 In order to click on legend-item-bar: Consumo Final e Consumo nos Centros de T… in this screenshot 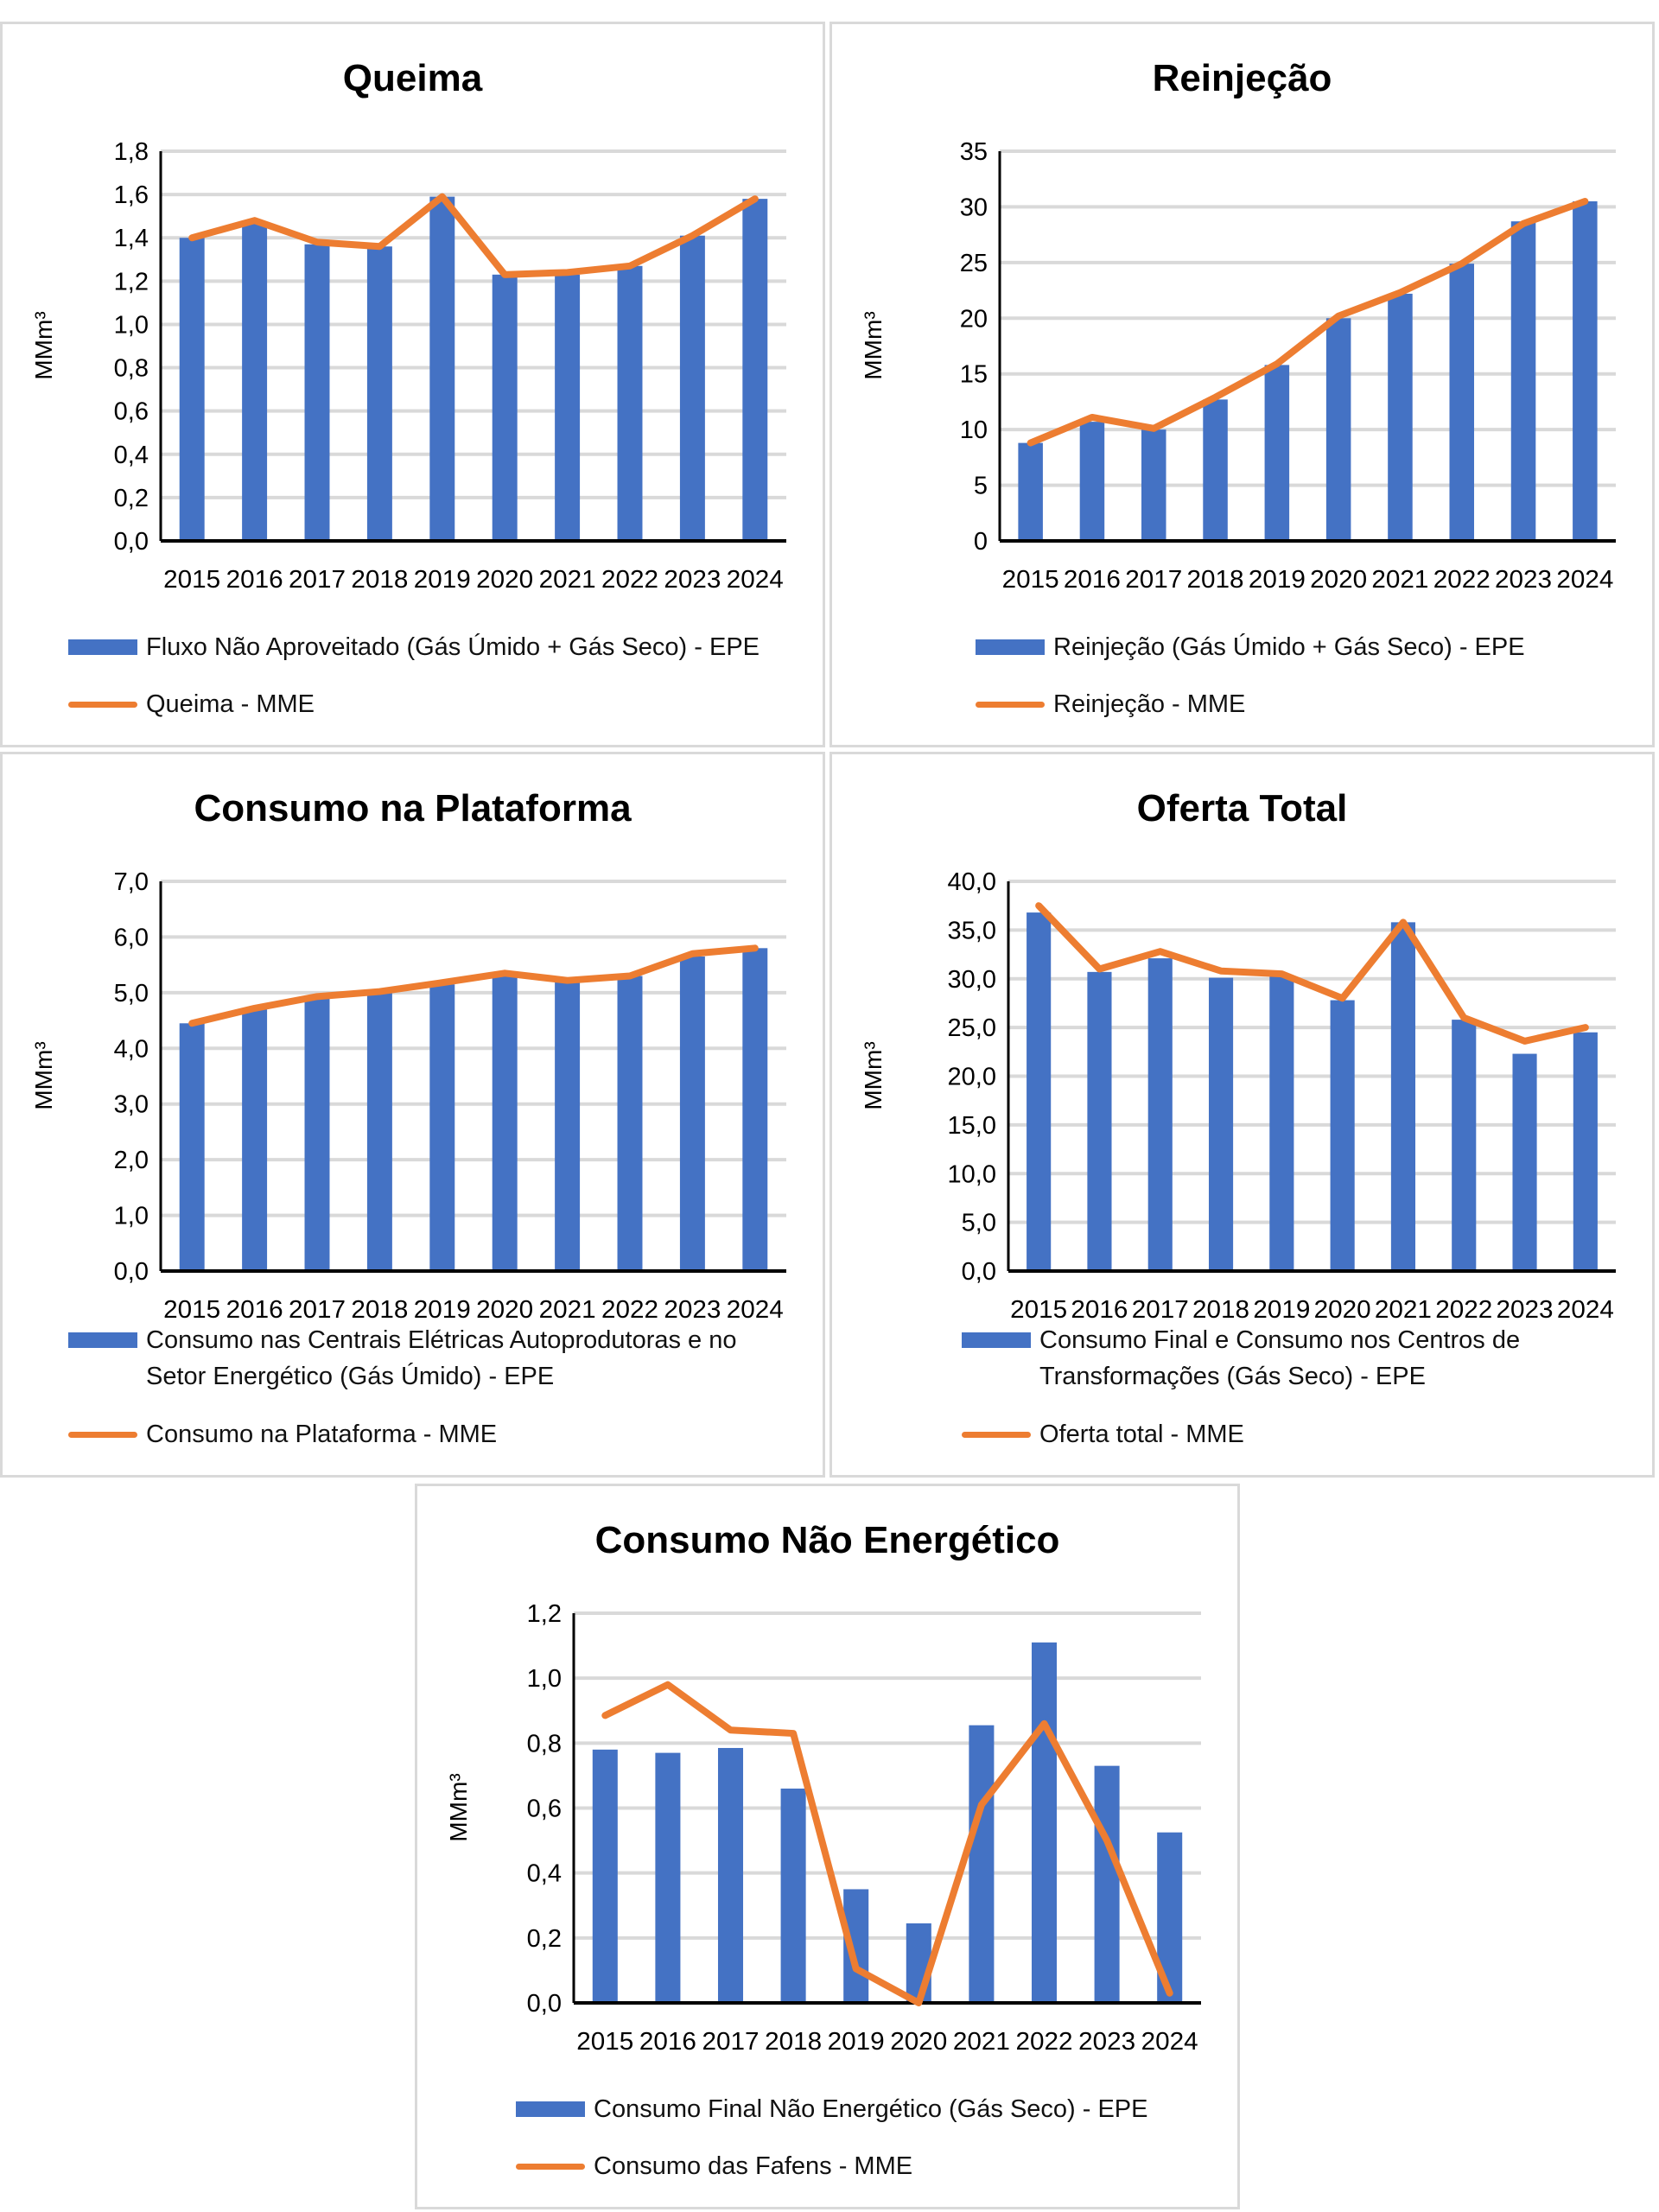, I will do `click(1255, 1358)`.